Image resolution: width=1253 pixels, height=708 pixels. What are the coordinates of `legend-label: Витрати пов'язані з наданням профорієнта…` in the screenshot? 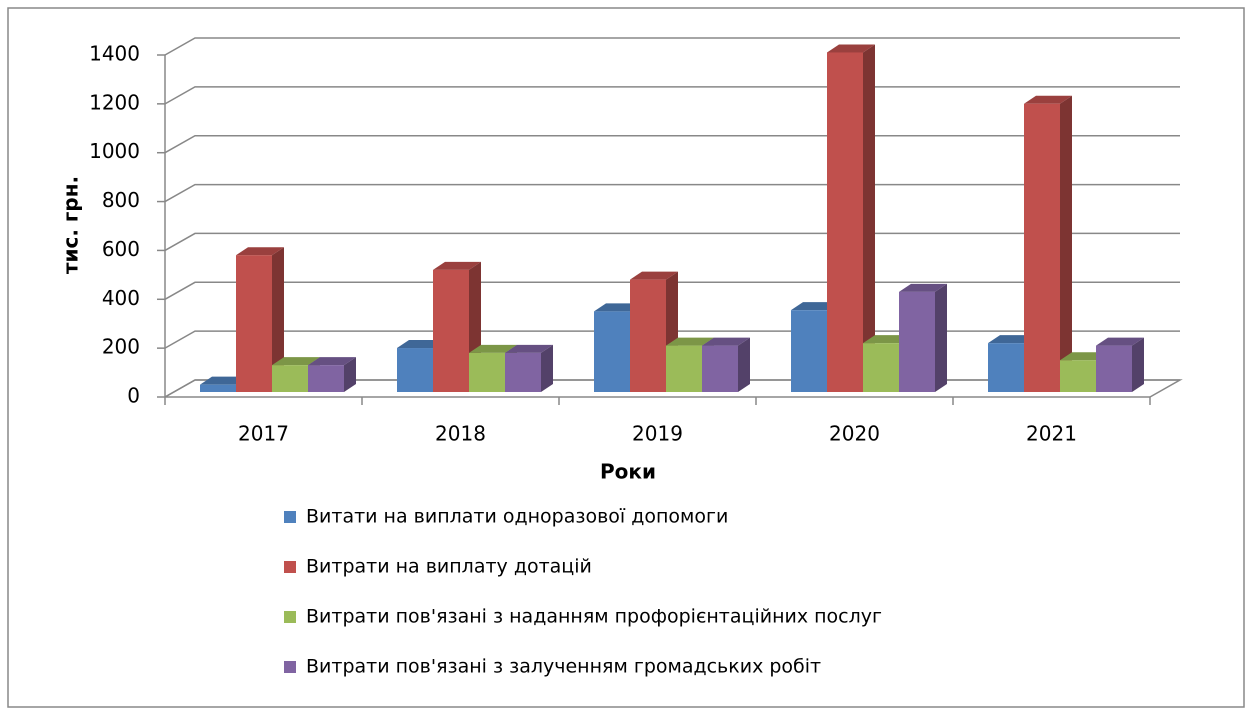 It's located at (594, 617).